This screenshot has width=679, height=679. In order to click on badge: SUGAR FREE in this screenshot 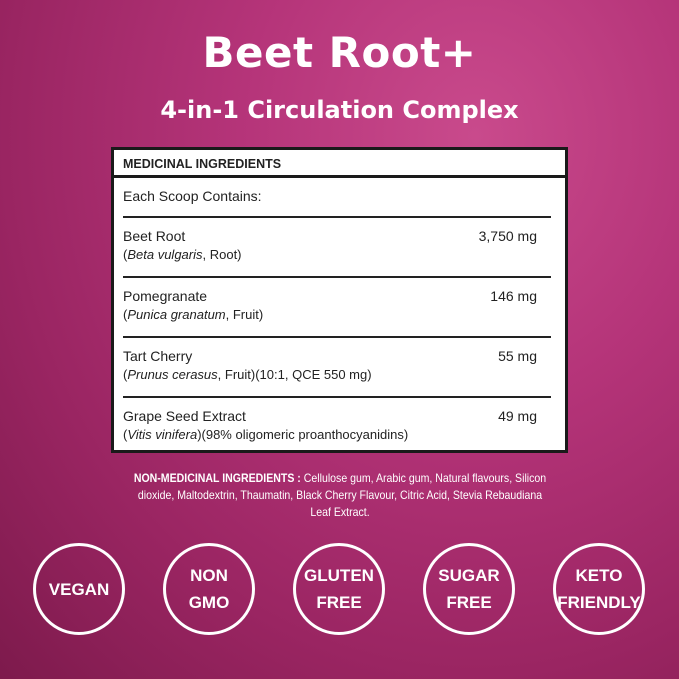, I will do `click(469, 589)`.